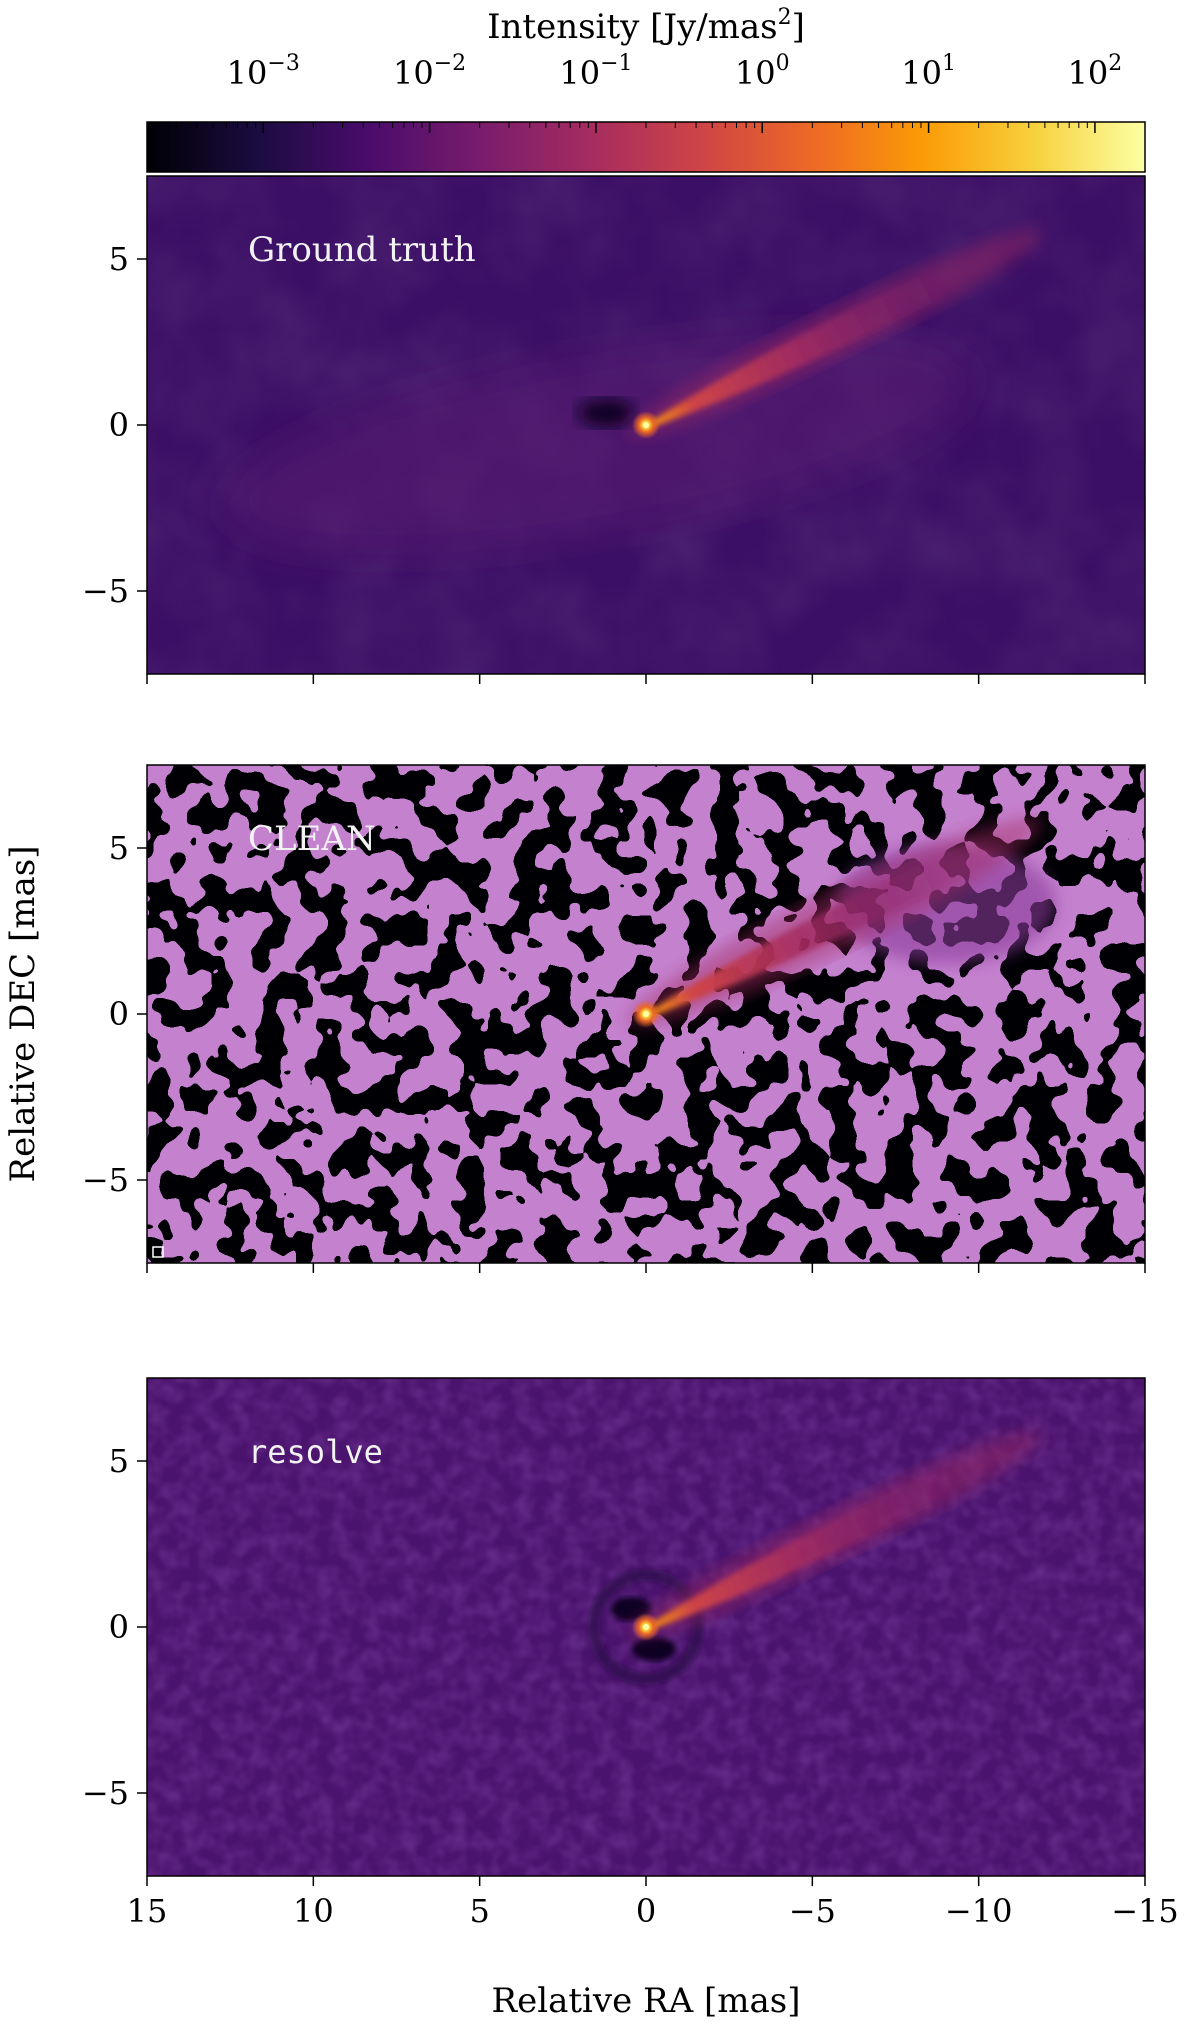 The width and height of the screenshot is (1200, 2029). I want to click on ring-artifact, so click(646, 1627).